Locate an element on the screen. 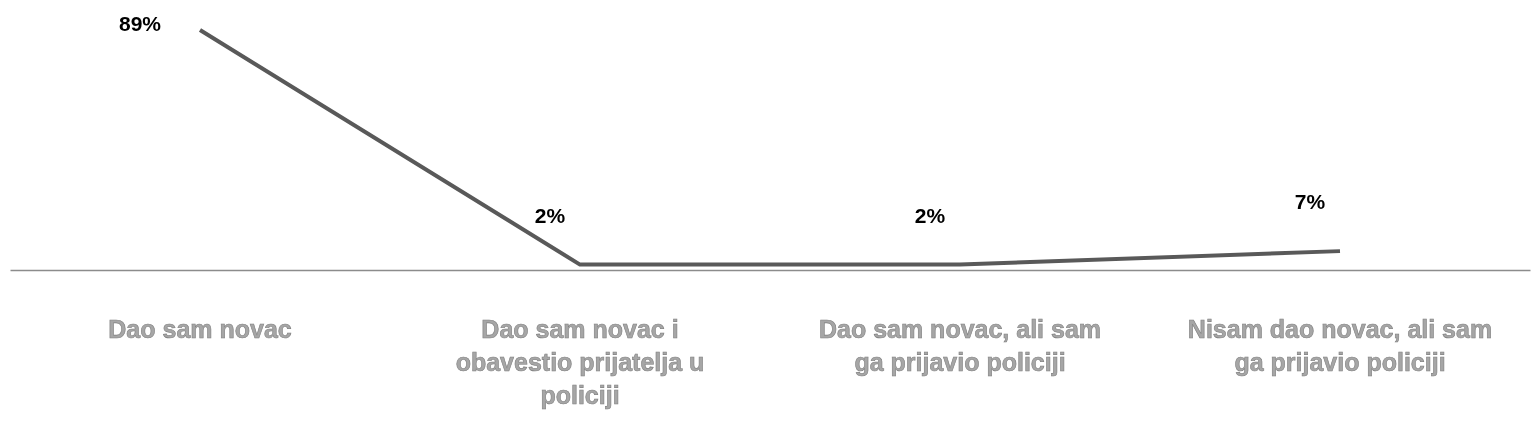 The image size is (1533, 437). x-tick-label: Dao sam novac, ali sam ga prijavio policiji is located at coordinates (960, 345).